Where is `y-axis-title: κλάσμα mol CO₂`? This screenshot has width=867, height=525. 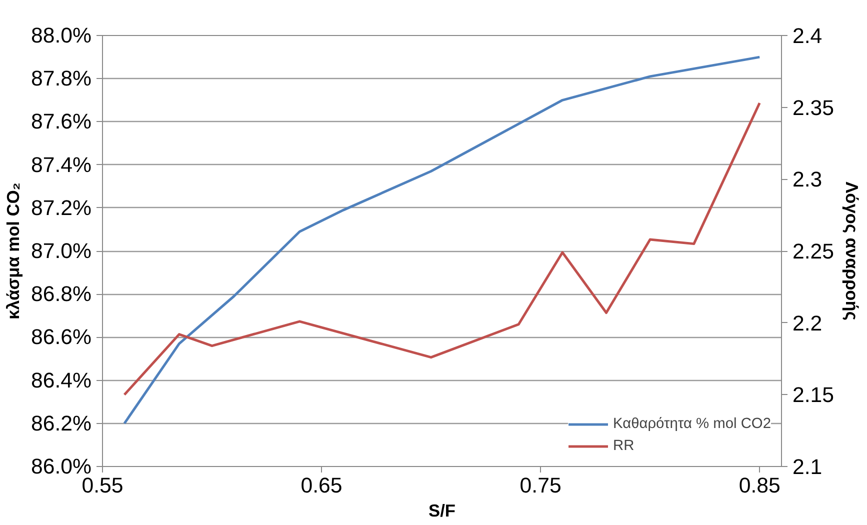
y-axis-title: κλάσμα mol CO₂ is located at coordinates (13, 251).